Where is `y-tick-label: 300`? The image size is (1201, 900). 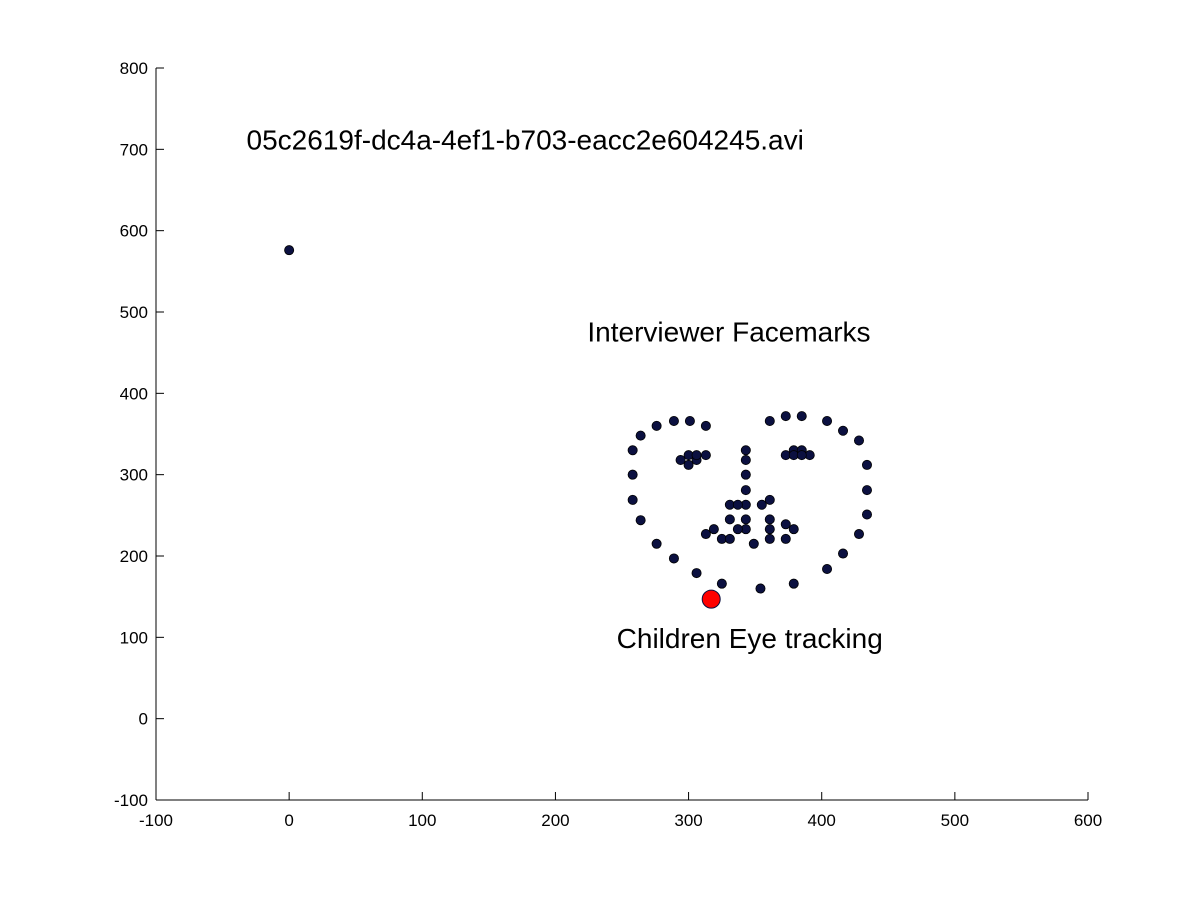 y-tick-label: 300 is located at coordinates (134, 475).